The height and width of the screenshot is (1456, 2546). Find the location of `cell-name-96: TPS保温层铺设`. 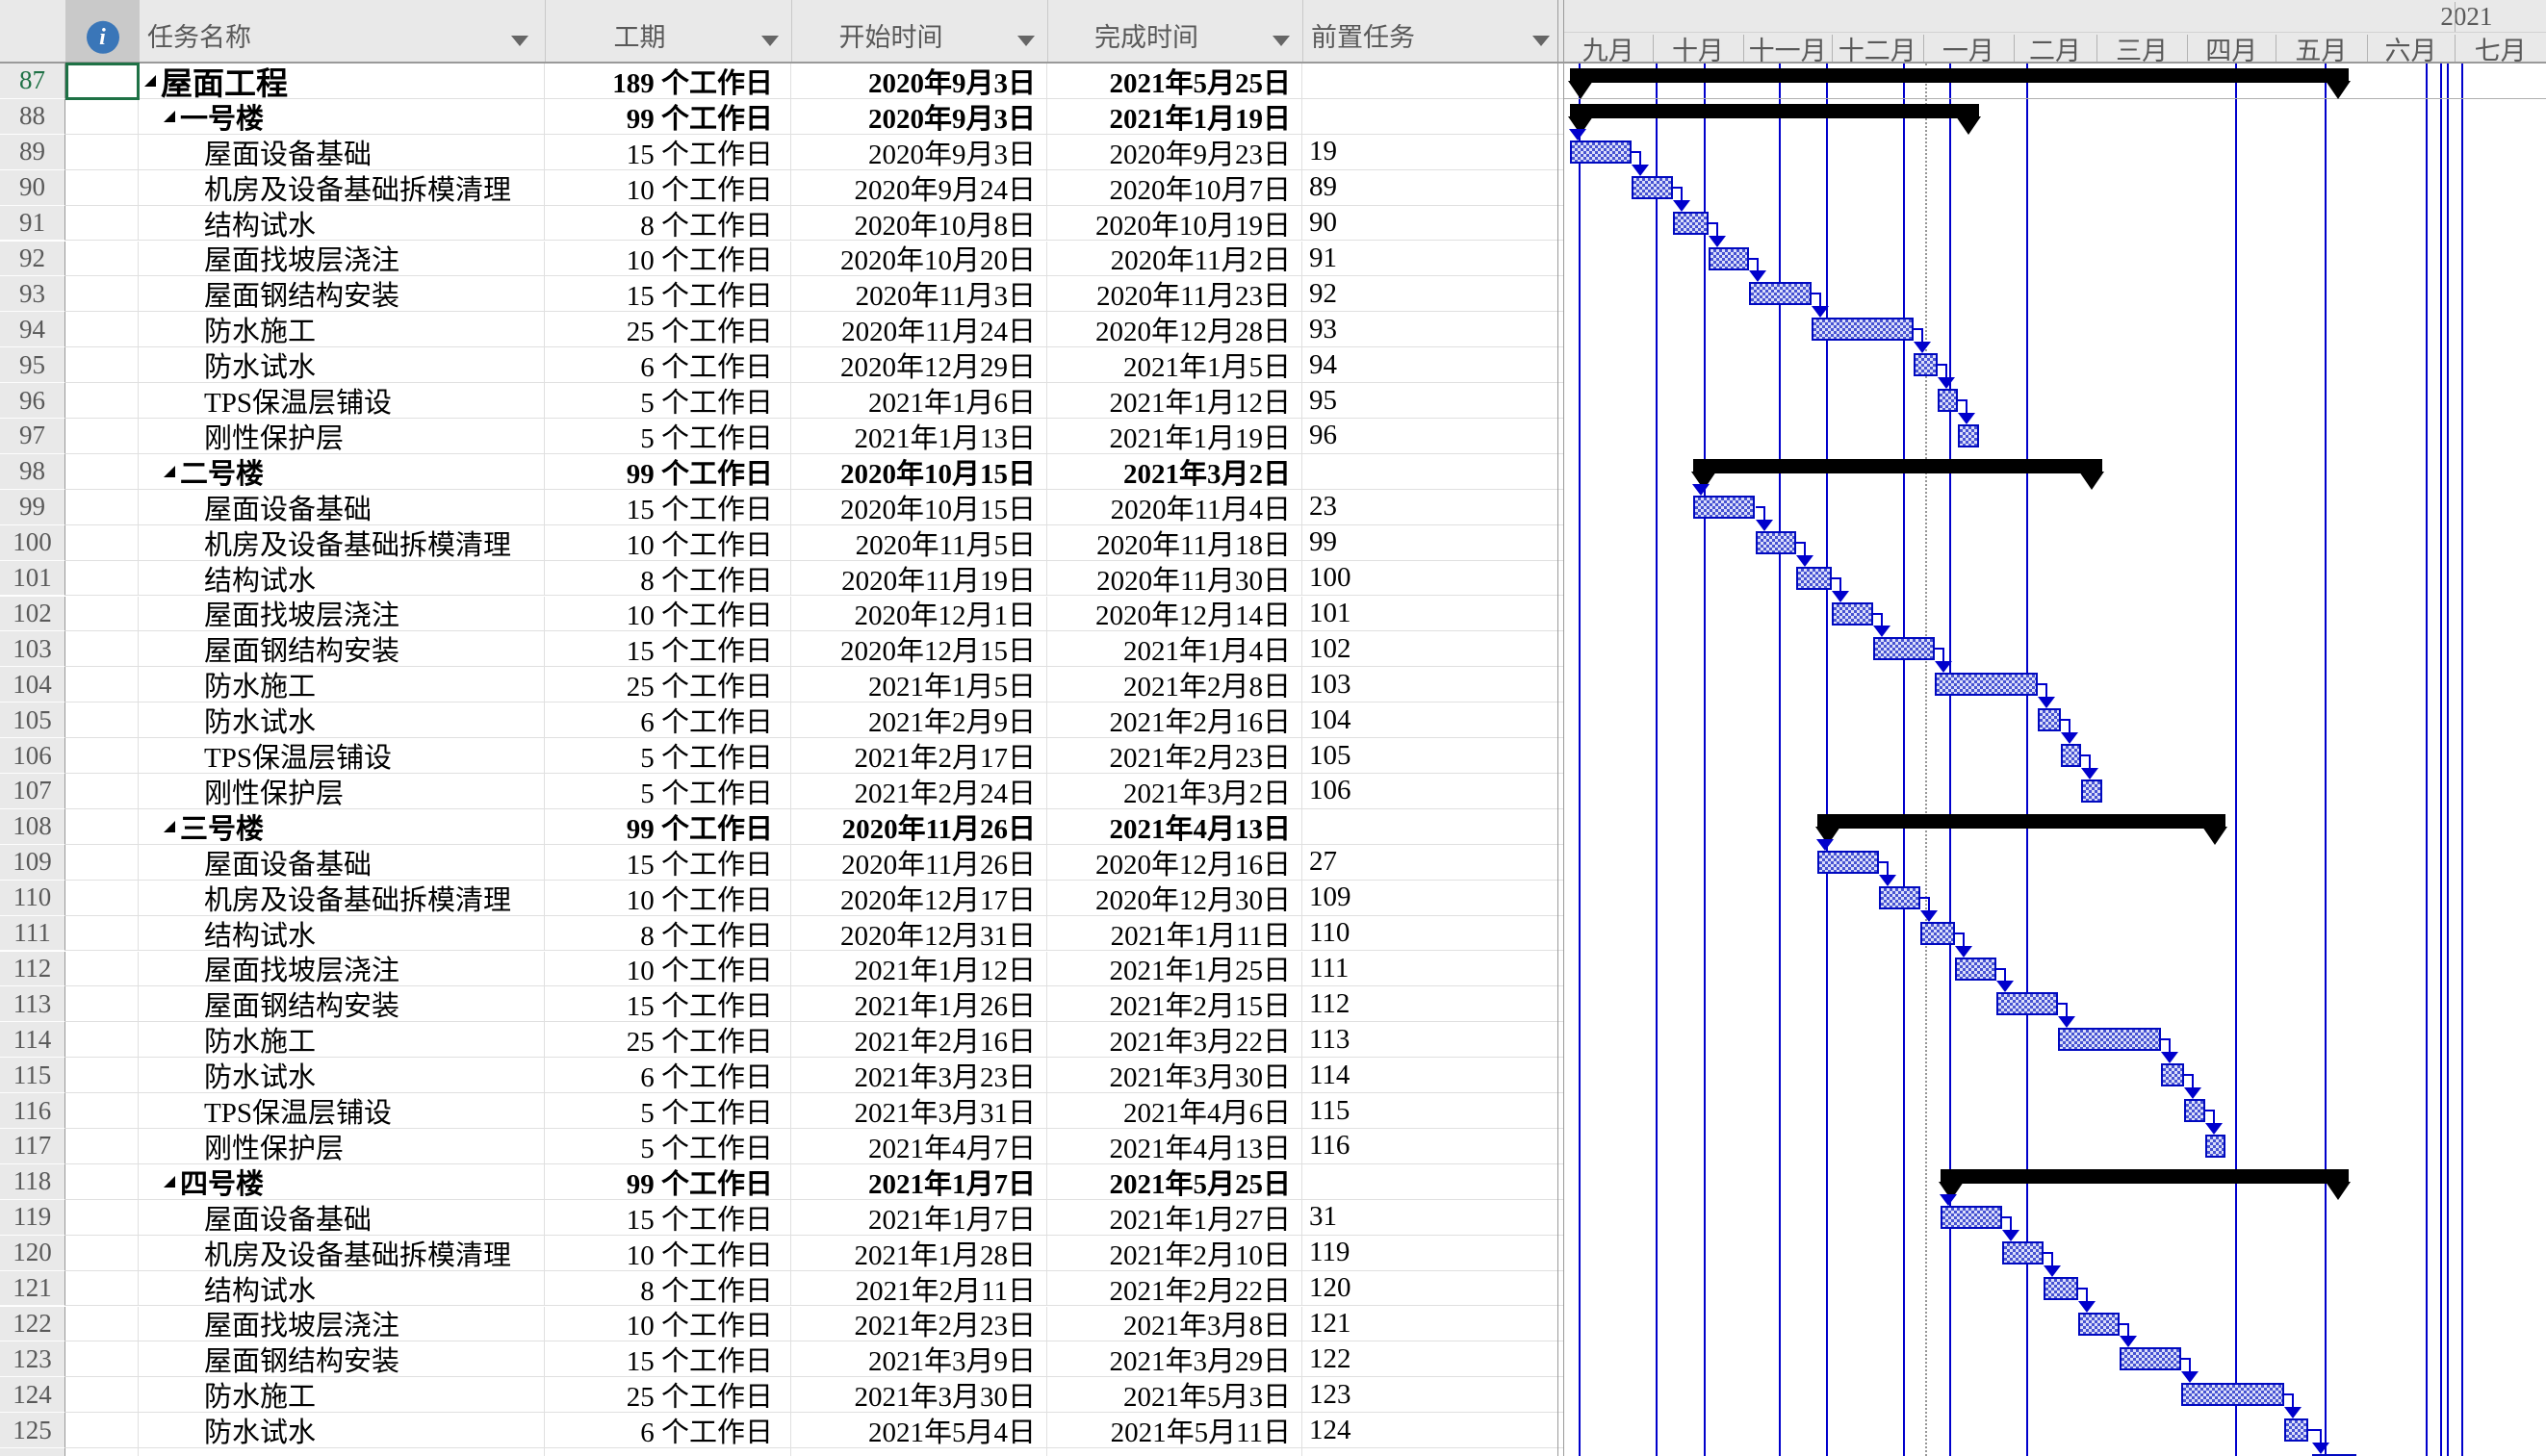

cell-name-96: TPS保温层铺设 is located at coordinates (342, 401).